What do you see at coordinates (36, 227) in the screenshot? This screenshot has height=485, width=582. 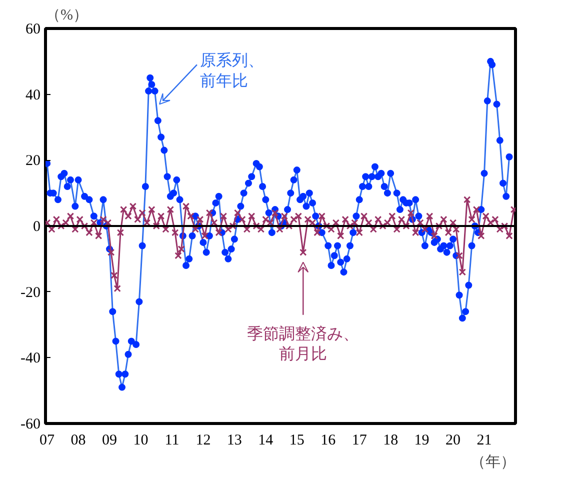 I see `y-tick-label: 0` at bounding box center [36, 227].